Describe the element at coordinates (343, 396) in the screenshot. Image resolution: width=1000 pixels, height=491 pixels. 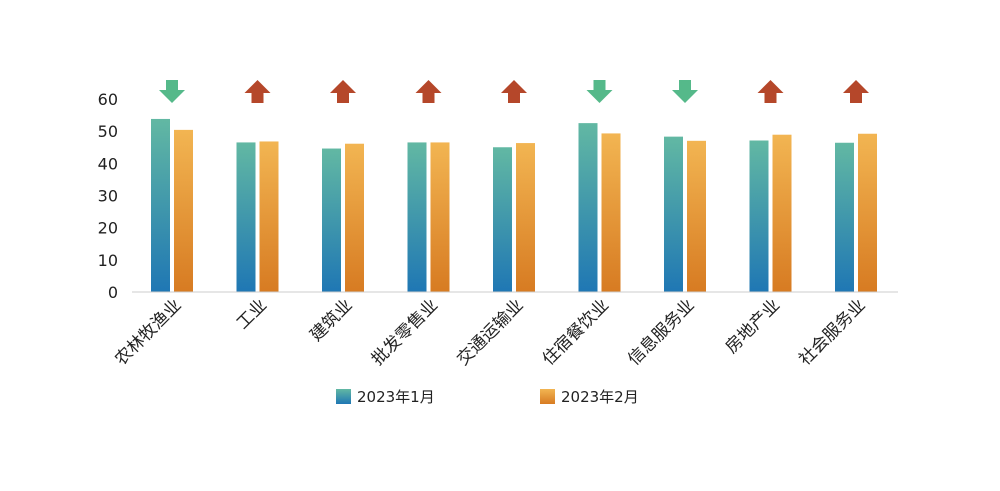
I see `legend-swatch-series1` at that location.